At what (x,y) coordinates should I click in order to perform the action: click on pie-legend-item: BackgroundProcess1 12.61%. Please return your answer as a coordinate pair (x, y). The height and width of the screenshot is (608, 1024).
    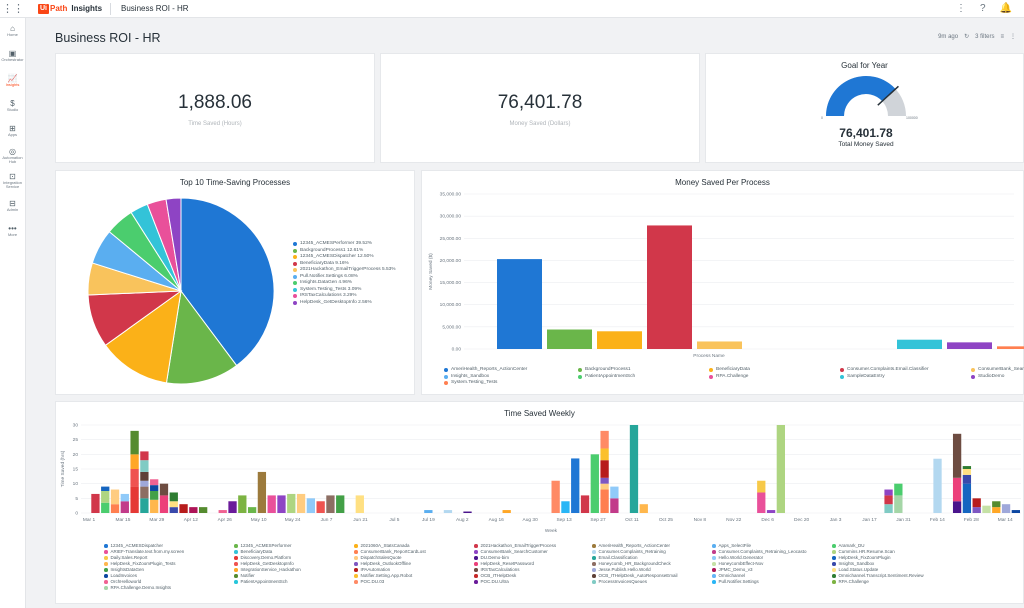
    Looking at the image, I should click on (344, 251).